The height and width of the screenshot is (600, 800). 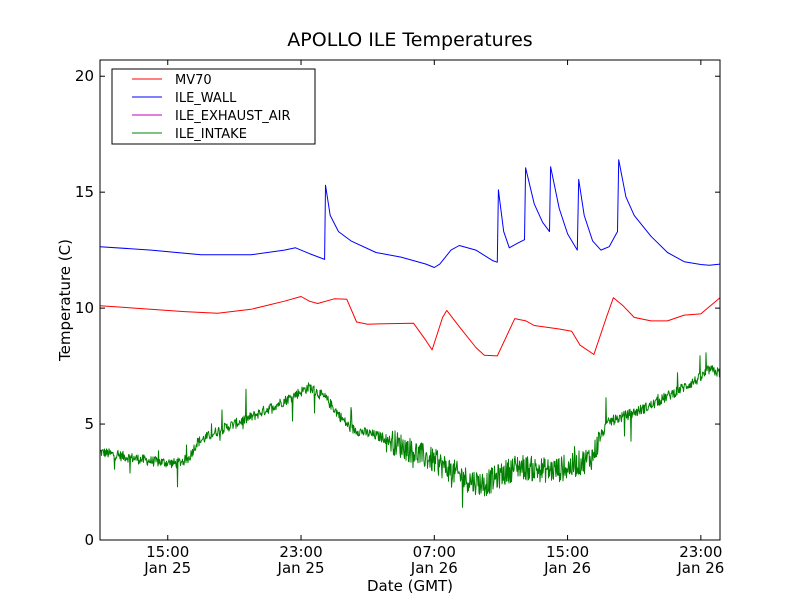 I want to click on legend-label-ile-exhaust-air: ILE_EXHAUST_AIR, so click(x=233, y=116).